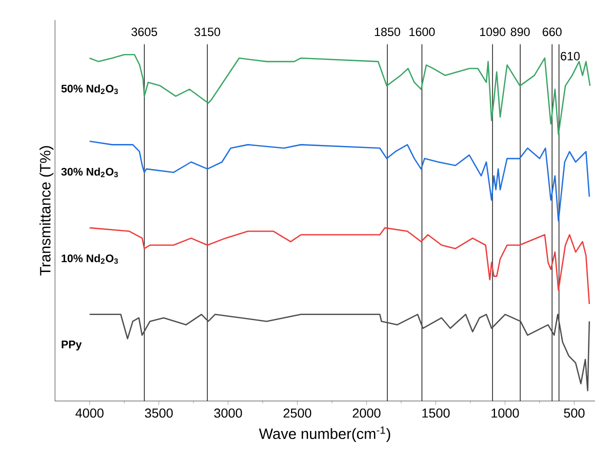 The height and width of the screenshot is (464, 603). I want to click on ref-line-label: 3605, so click(144, 32).